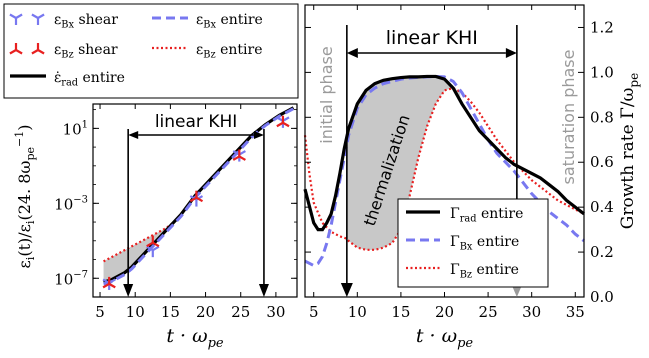 The width and height of the screenshot is (649, 358). Describe the element at coordinates (258, 135) in the screenshot. I see `left-khi-arrowhead-right` at that location.